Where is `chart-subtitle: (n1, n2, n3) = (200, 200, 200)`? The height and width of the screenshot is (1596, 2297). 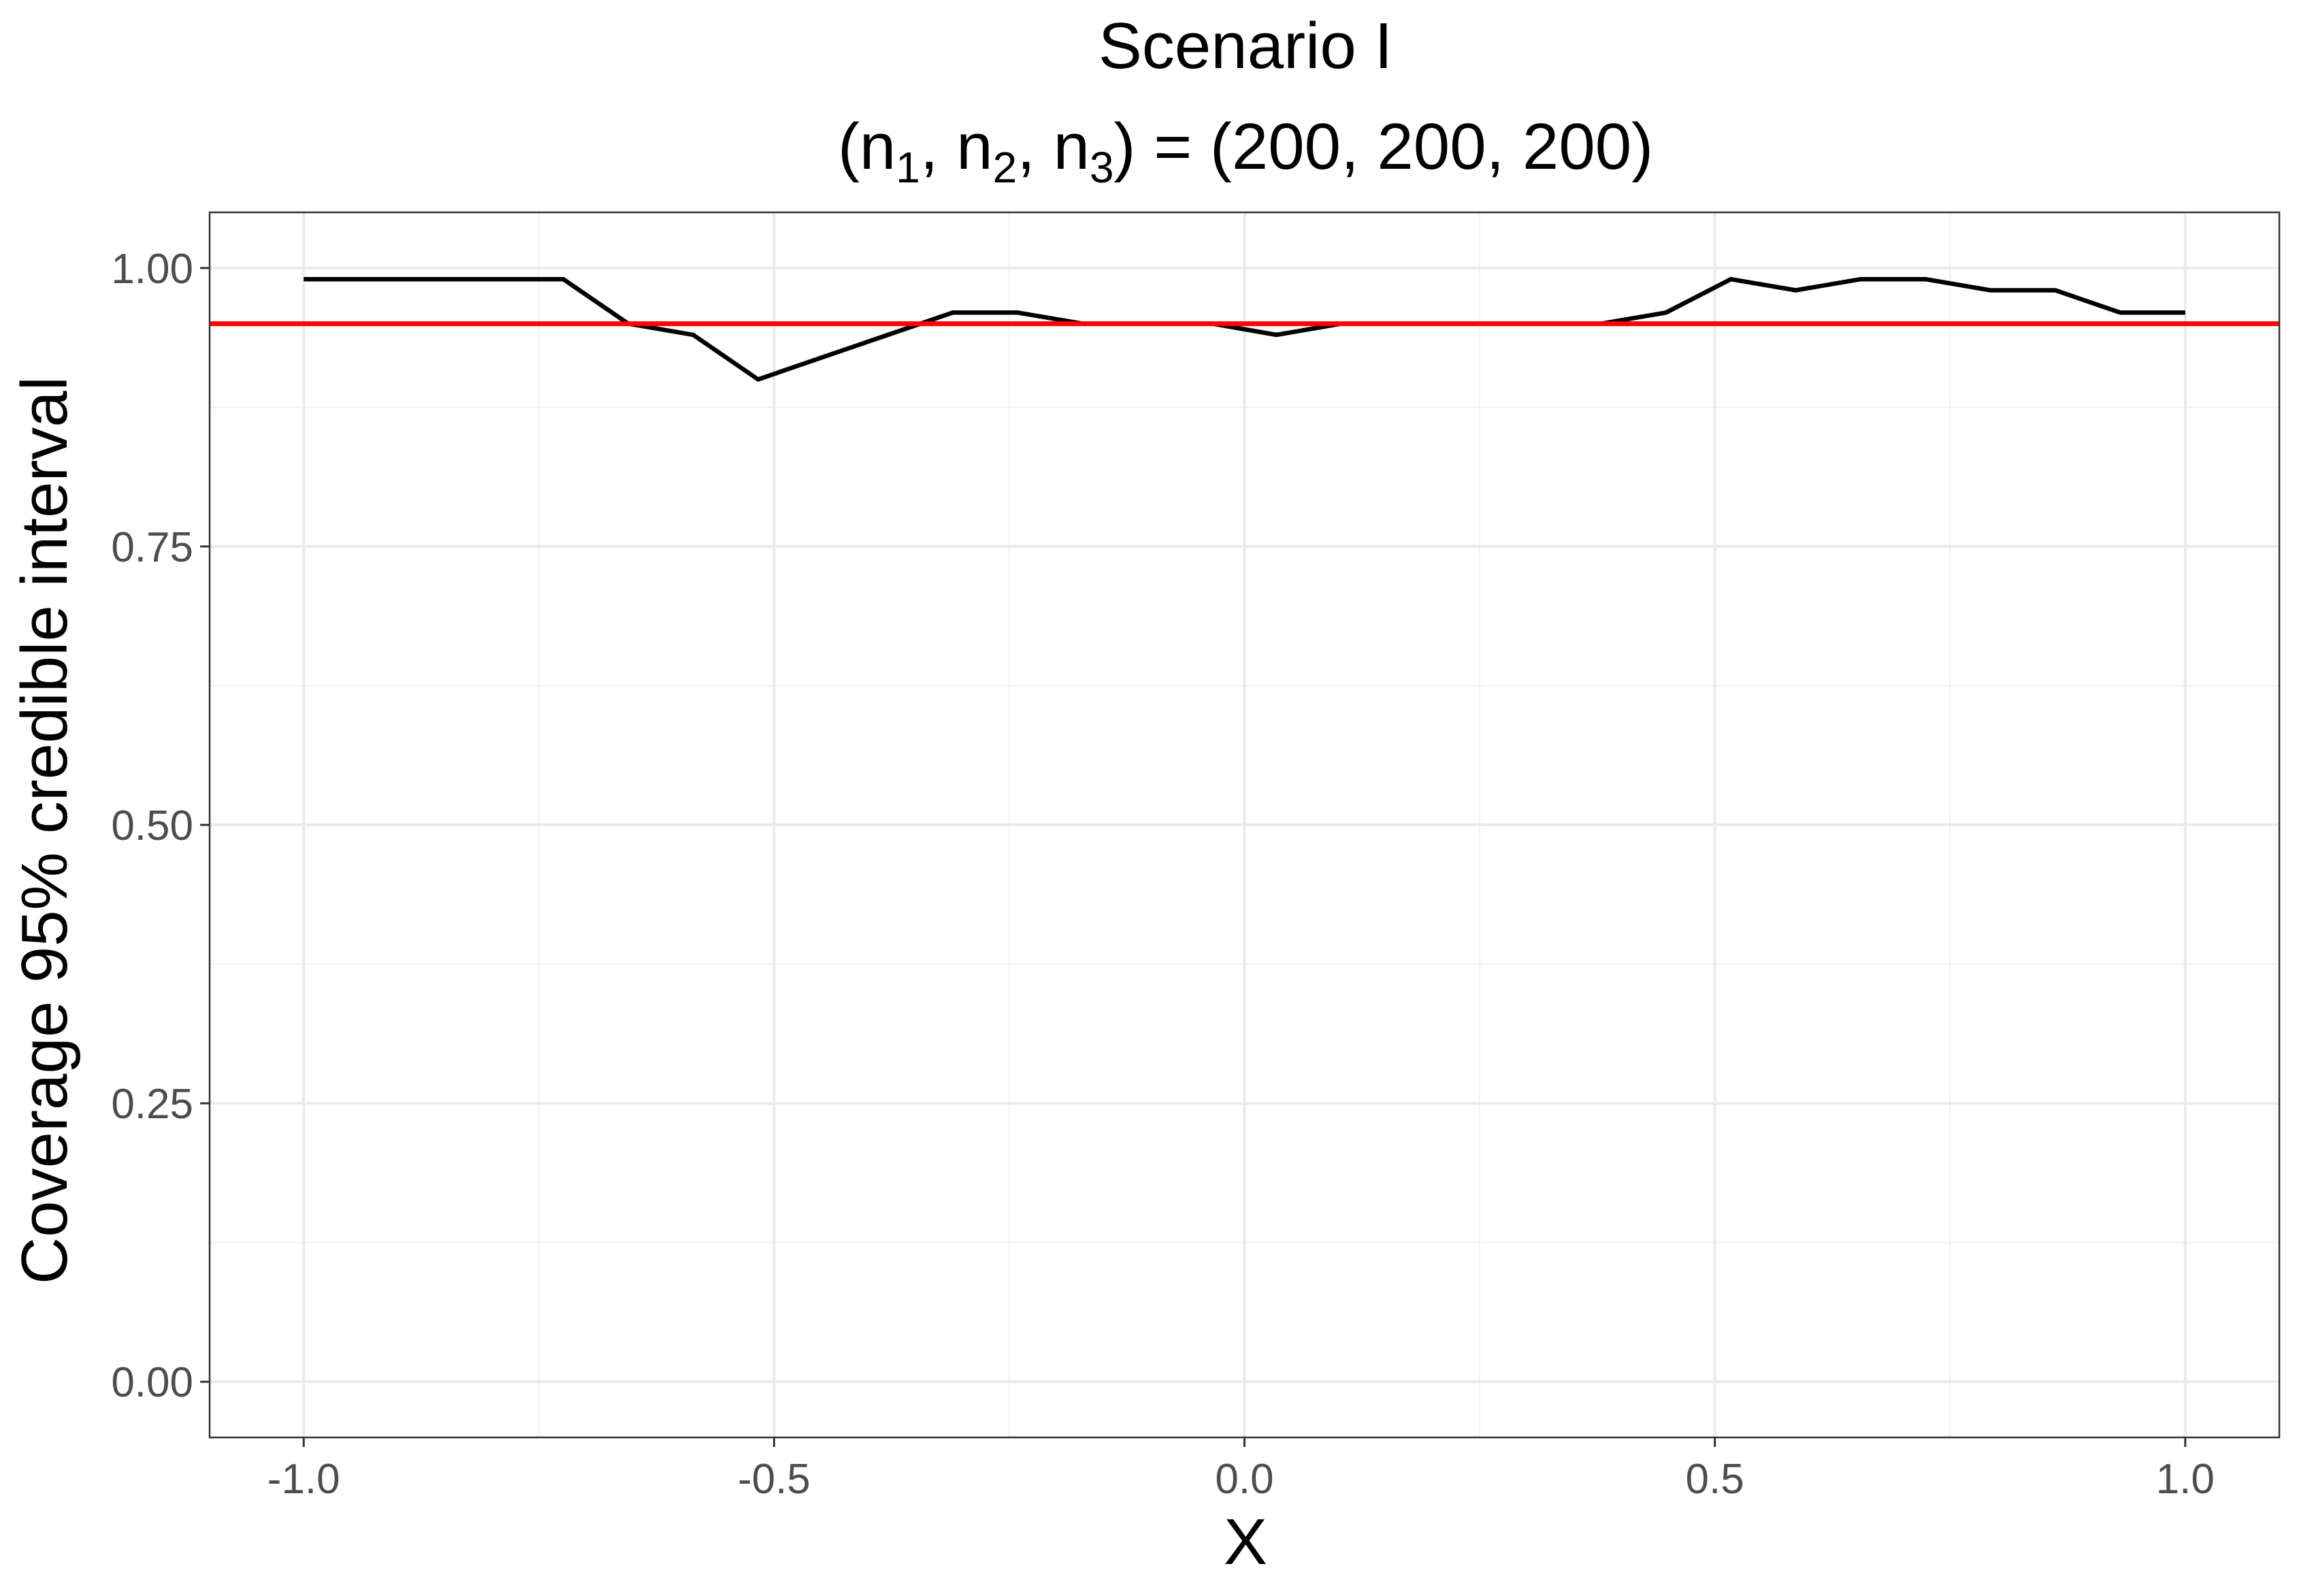
chart-subtitle: (n1, n2, n3) = (200, 200, 200) is located at coordinates (1245, 151).